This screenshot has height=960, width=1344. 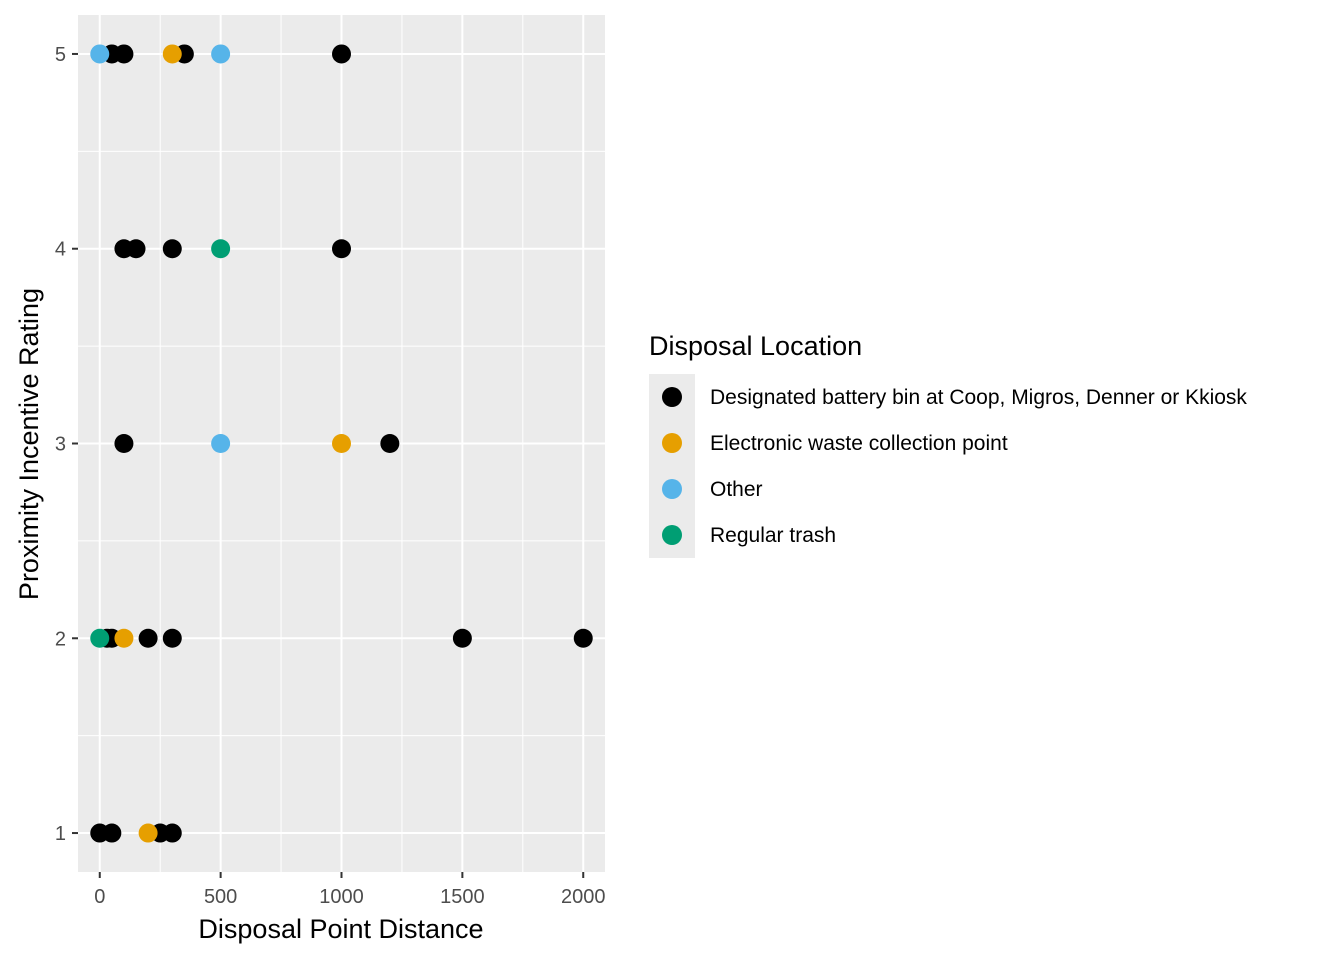 I want to click on y-axis: 1 2 3 4 5, so click(x=66, y=444).